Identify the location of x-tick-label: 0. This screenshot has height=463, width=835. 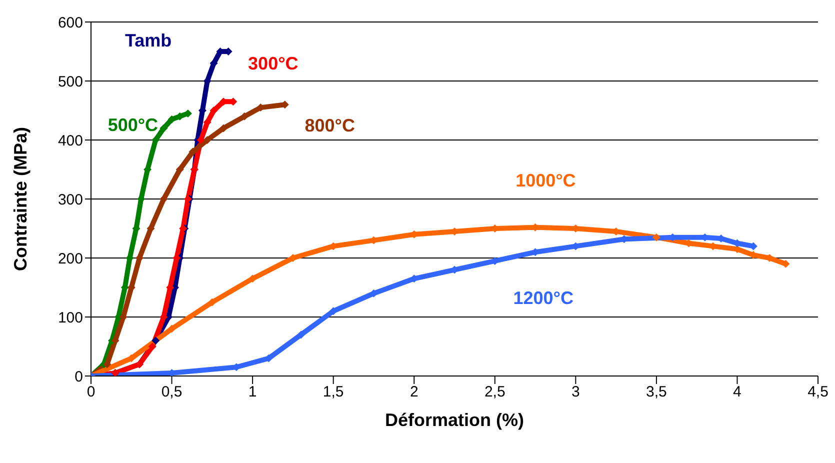
(91, 392).